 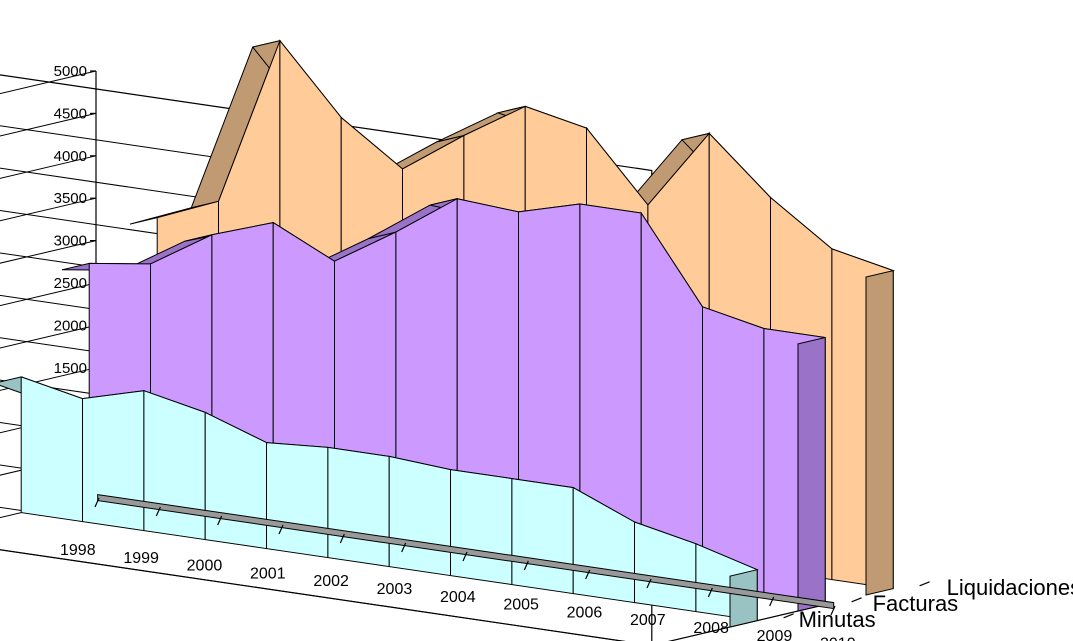 I want to click on series-label-minutas: Minutas, so click(x=837, y=619).